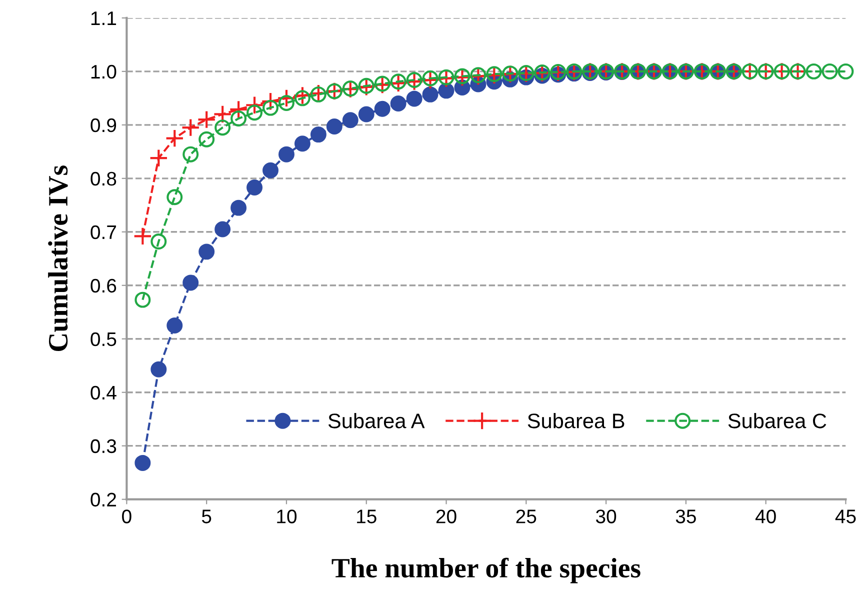 The image size is (856, 598). Describe the element at coordinates (777, 420) in the screenshot. I see `legend-label: Subarea C` at that location.